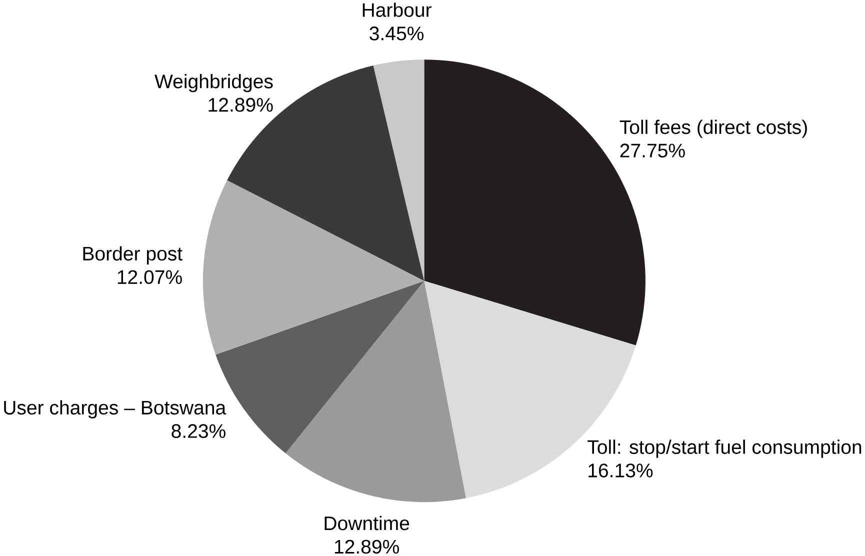 The image size is (865, 556). Describe the element at coordinates (652, 151) in the screenshot. I see `data-label: 27.75%` at that location.